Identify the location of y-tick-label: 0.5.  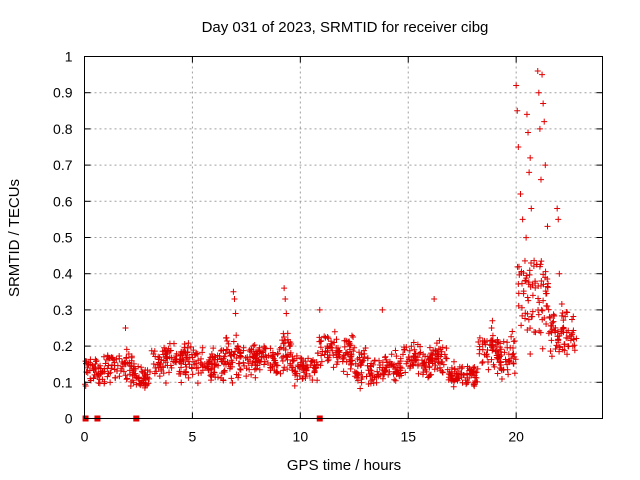
(63, 238).